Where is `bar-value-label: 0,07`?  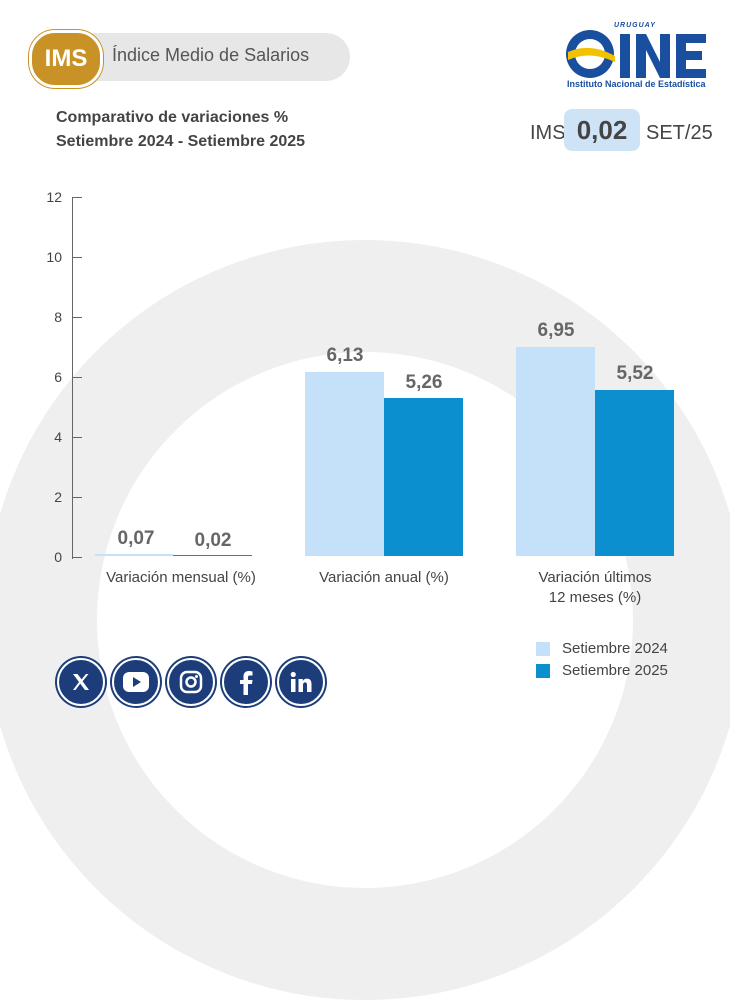 bar-value-label: 0,07 is located at coordinates (136, 538).